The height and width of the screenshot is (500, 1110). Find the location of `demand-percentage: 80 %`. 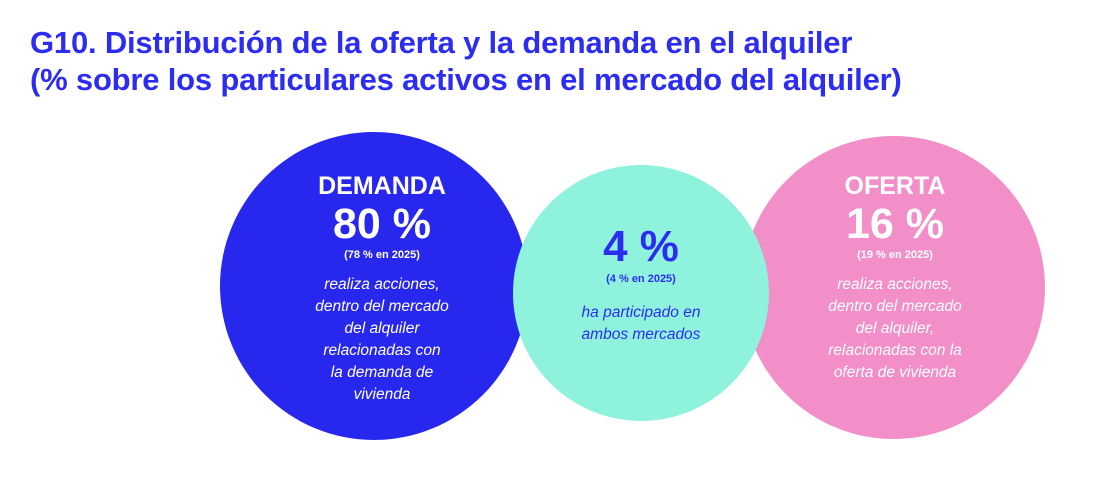

demand-percentage: 80 % is located at coordinates (381, 224).